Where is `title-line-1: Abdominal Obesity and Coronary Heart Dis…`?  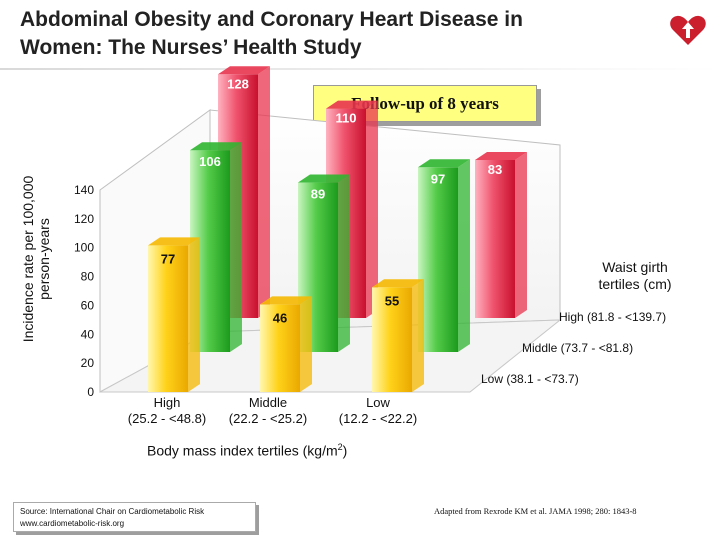
title-line-1: Abdominal Obesity and Coronary Heart Dis… is located at coordinates (271, 19).